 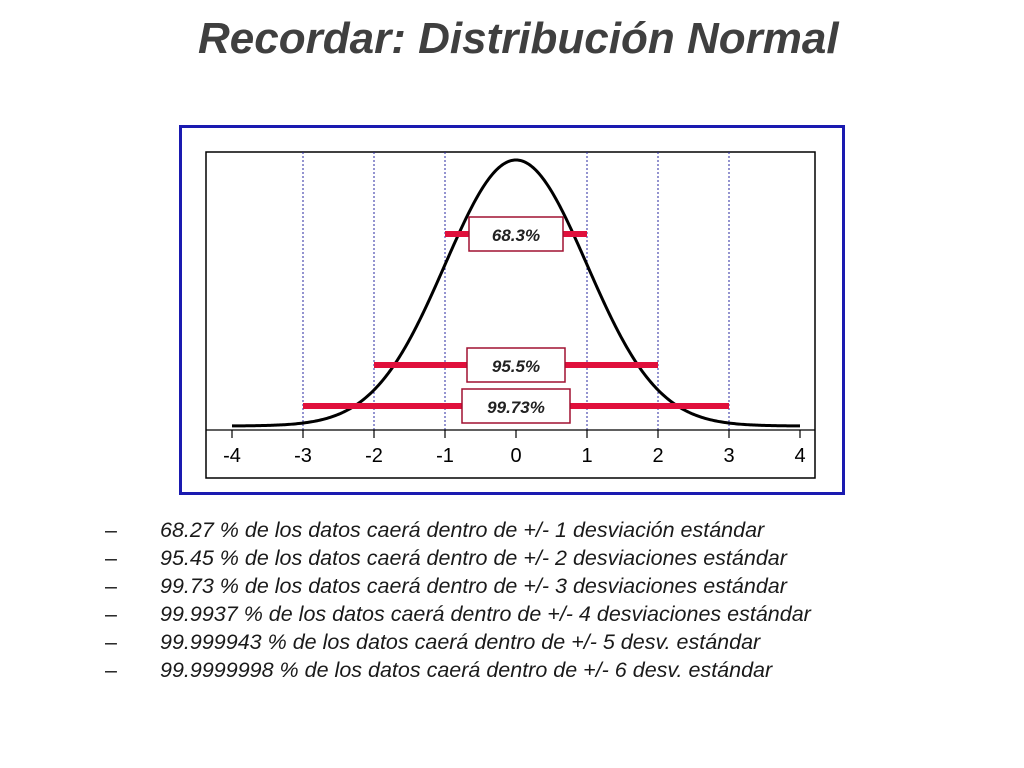 What do you see at coordinates (586, 456) in the screenshot?
I see `x-tick-label: 1` at bounding box center [586, 456].